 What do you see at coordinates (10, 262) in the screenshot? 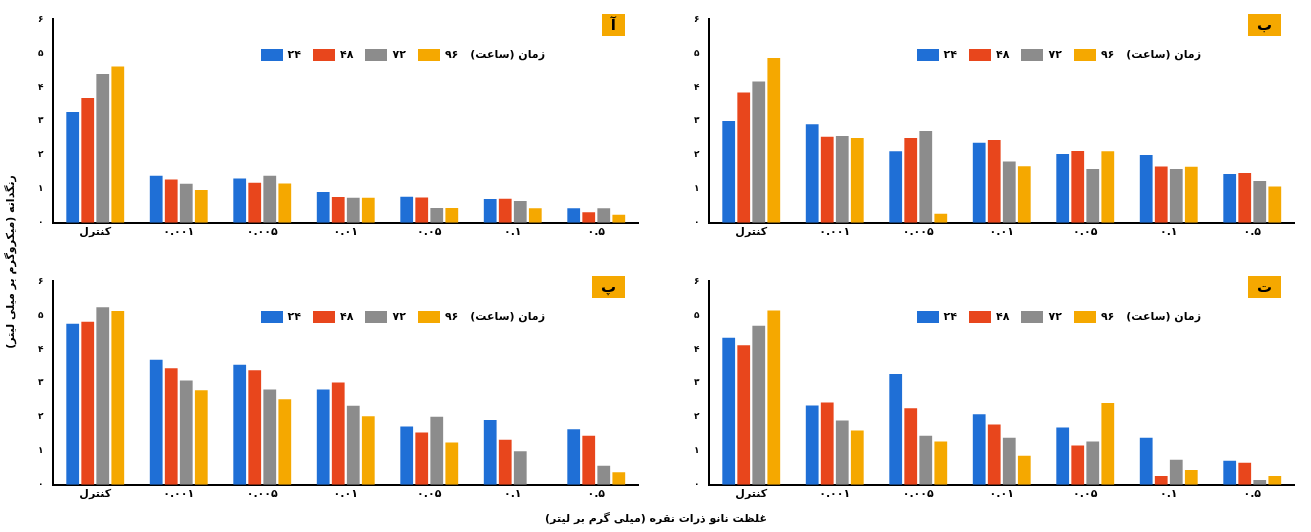
I see `y-axis-title: رنگدانه (میکروگرم بر میلی لیتر)` at bounding box center [10, 262].